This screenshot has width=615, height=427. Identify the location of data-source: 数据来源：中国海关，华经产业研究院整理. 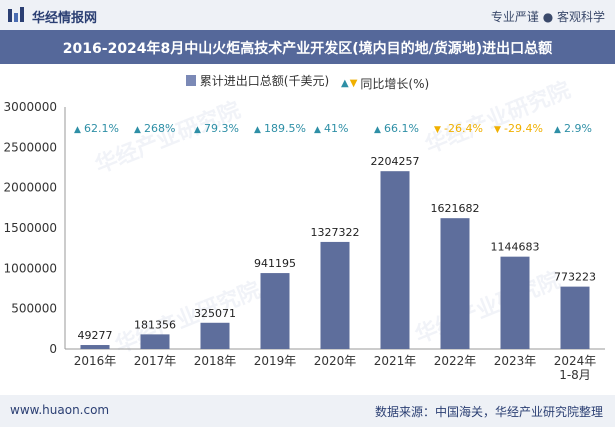
(488, 412).